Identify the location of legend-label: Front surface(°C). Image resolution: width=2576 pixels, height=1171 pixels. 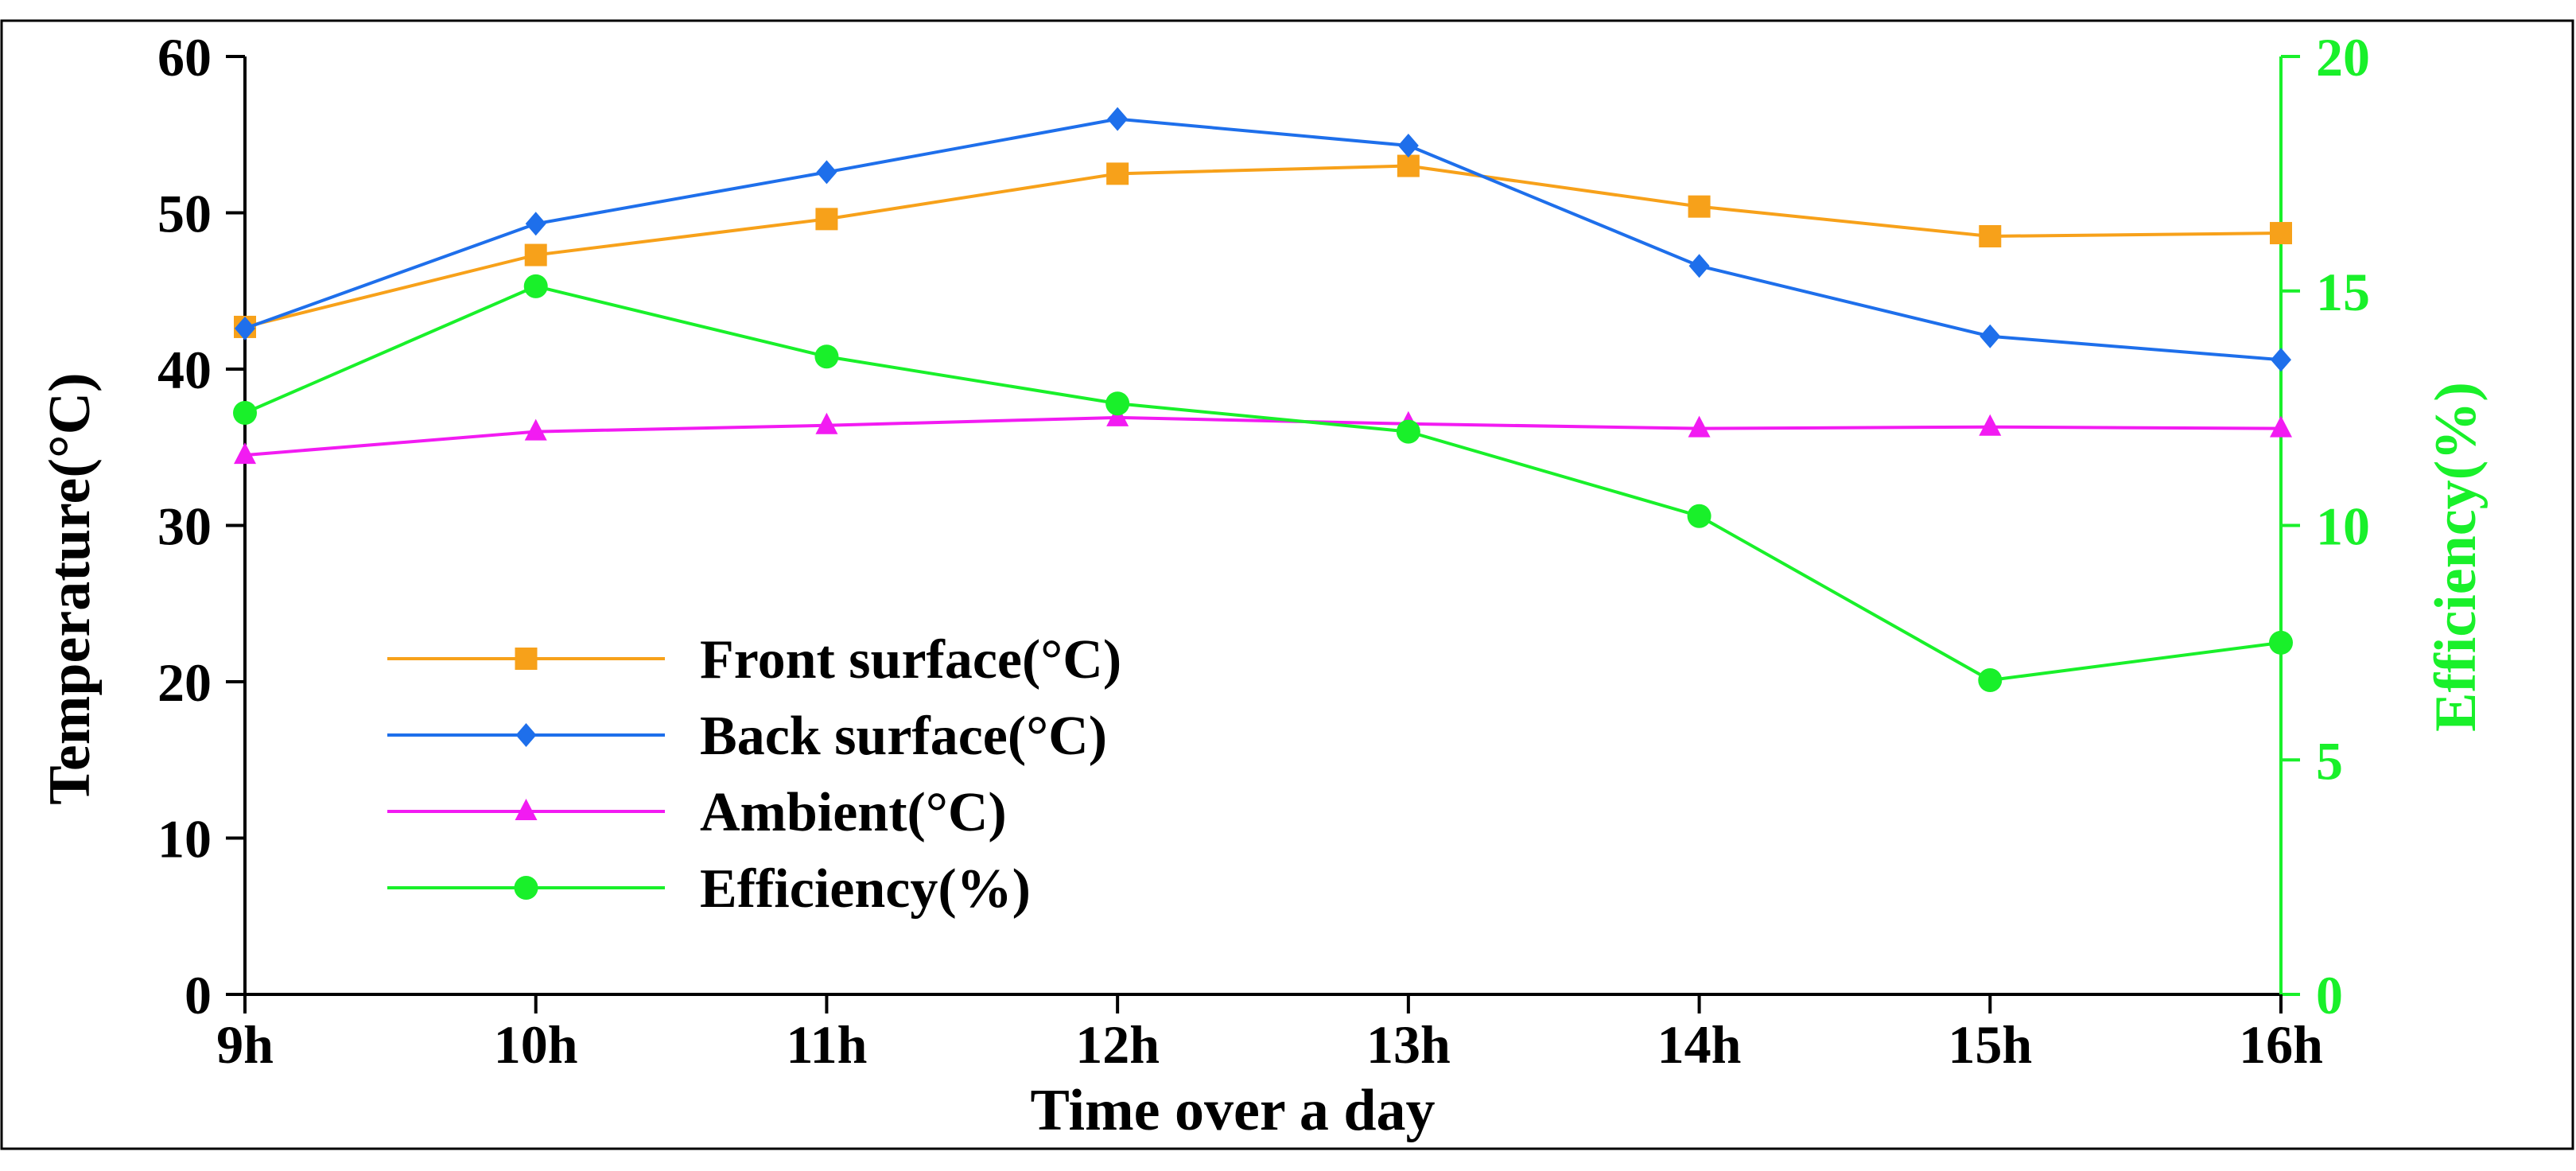
(910, 660).